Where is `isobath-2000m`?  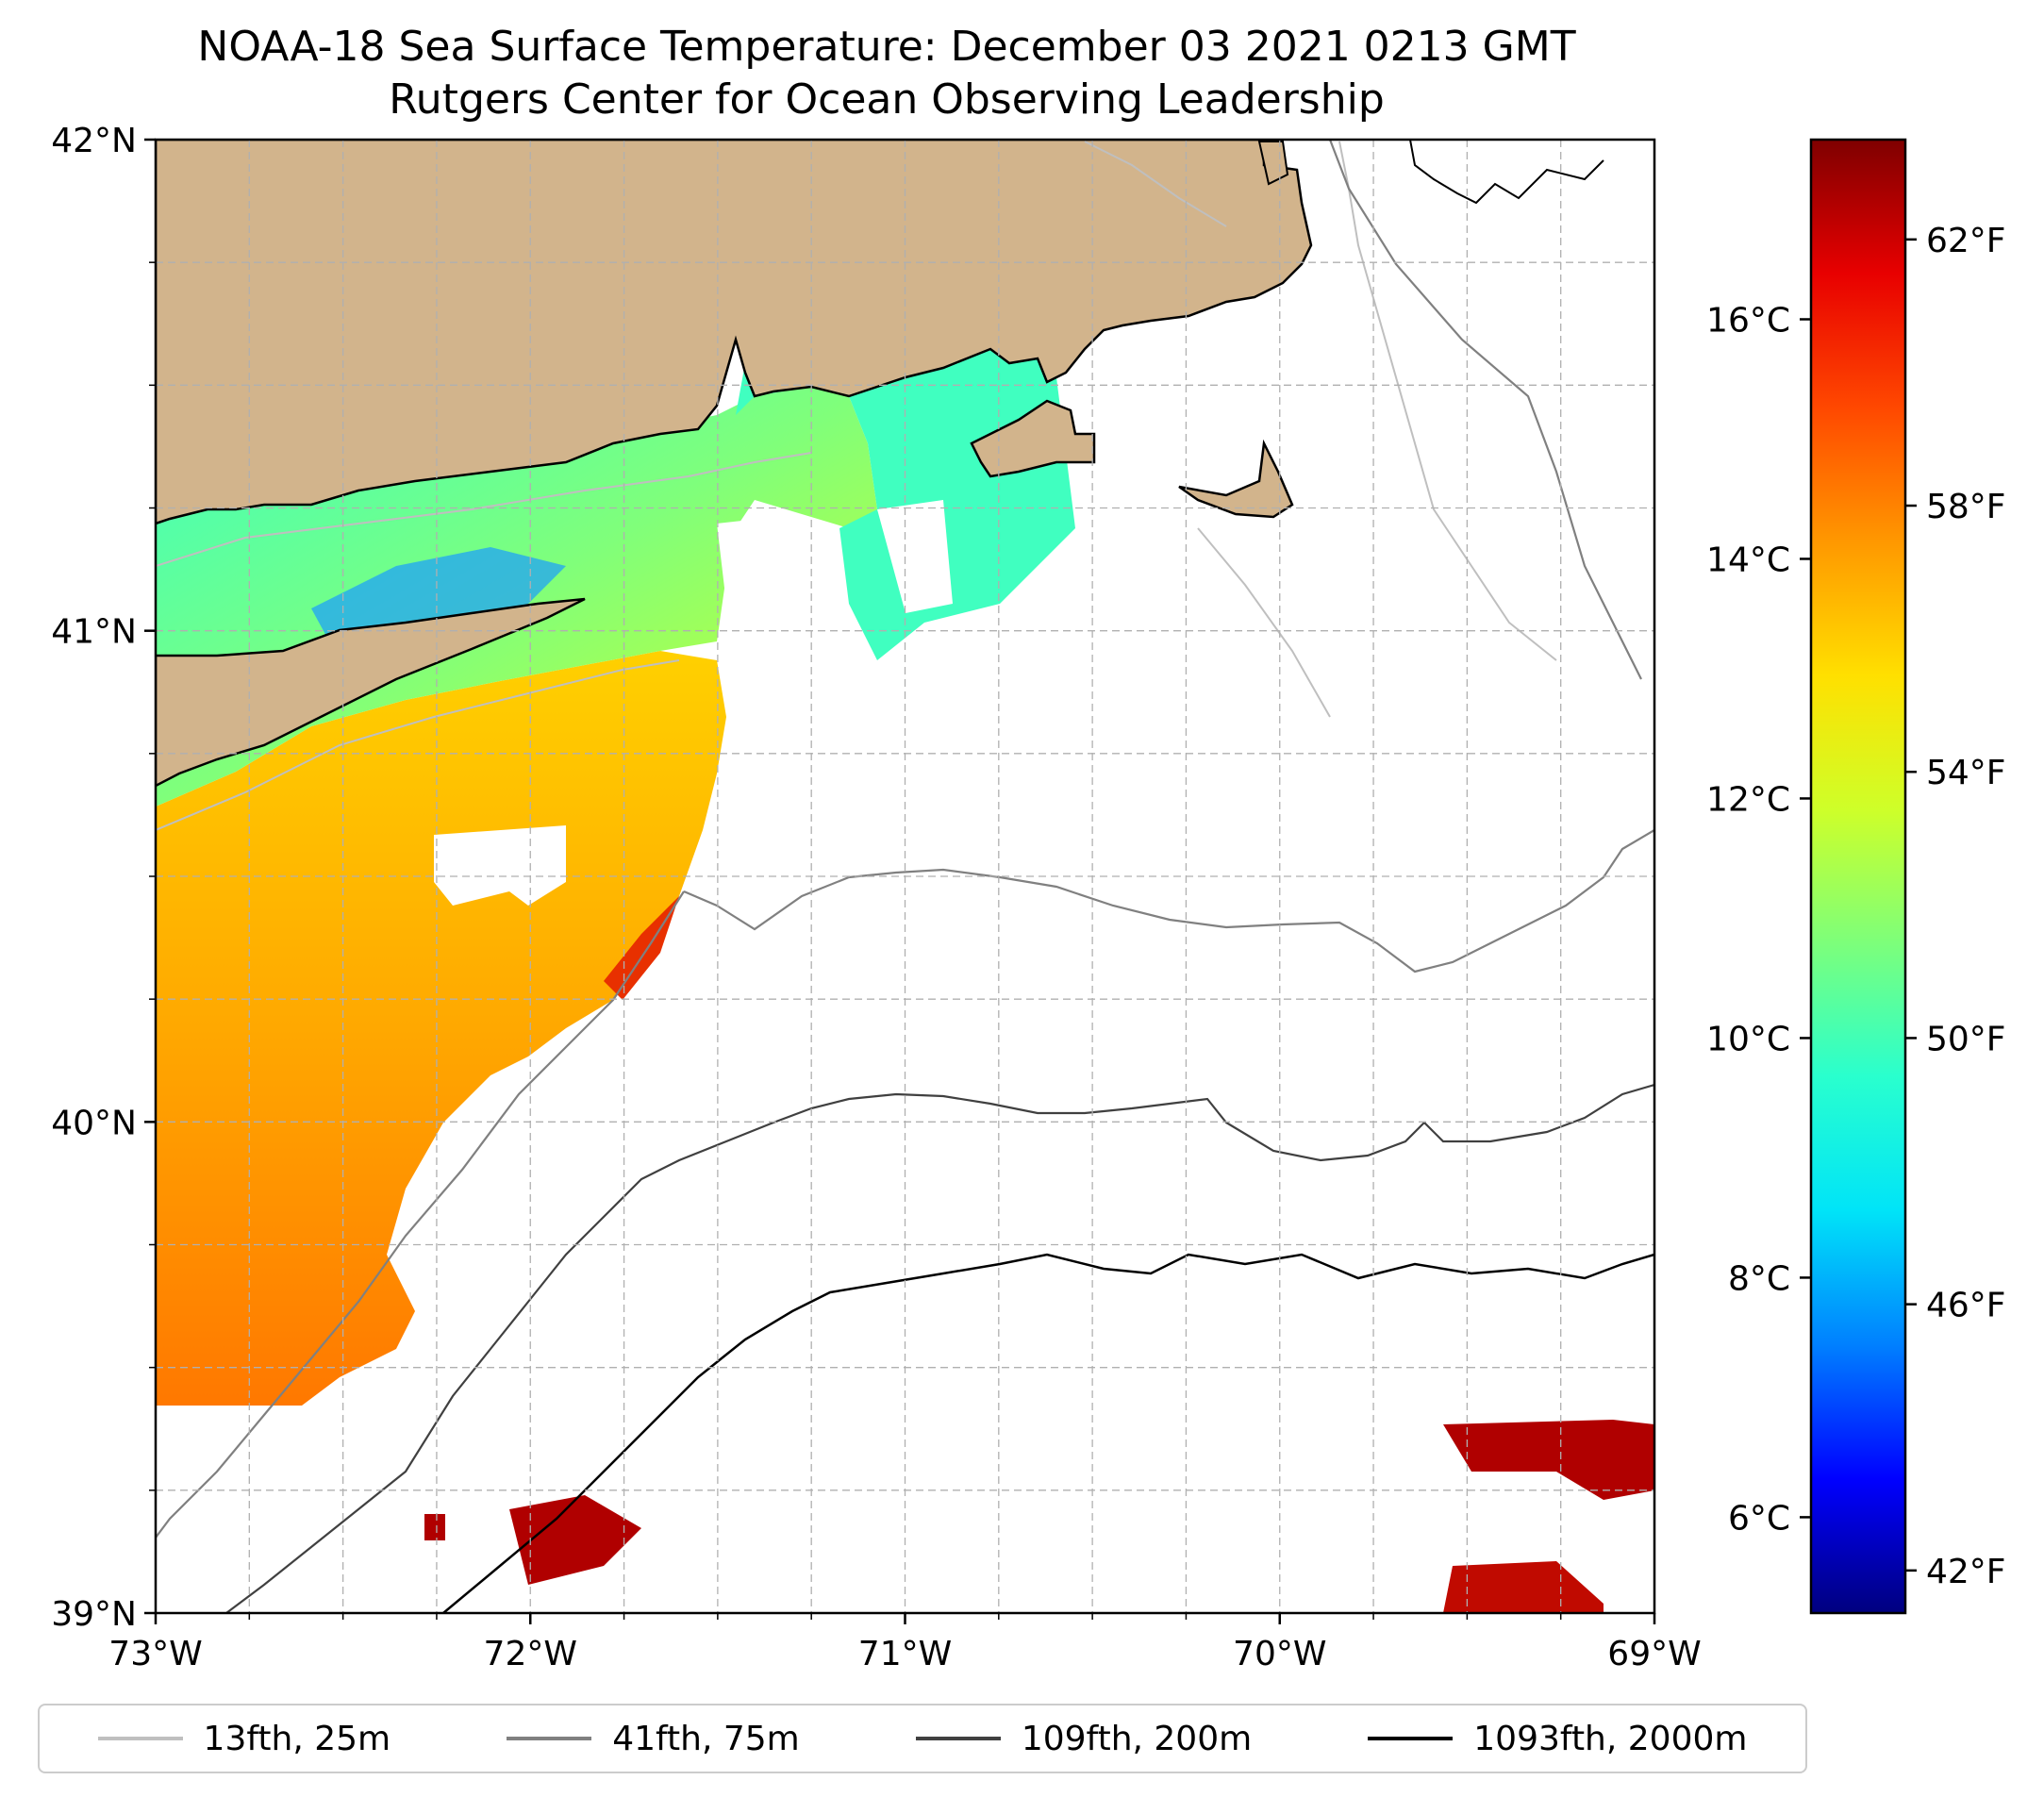 isobath-2000m is located at coordinates (1048, 1433).